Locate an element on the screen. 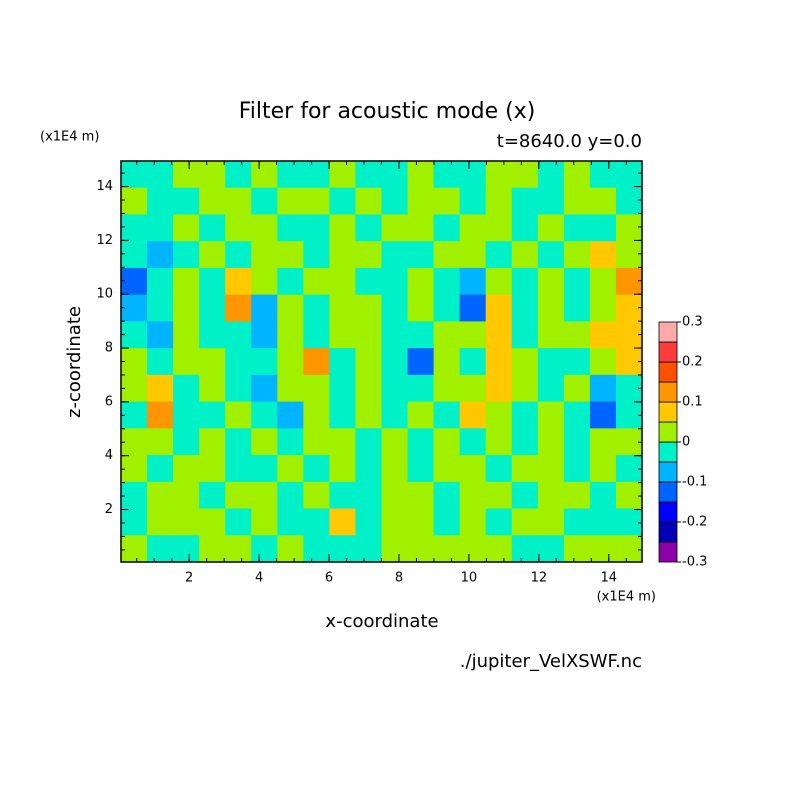 The height and width of the screenshot is (804, 804). x-axis-label: x-coordinate is located at coordinates (381, 621).